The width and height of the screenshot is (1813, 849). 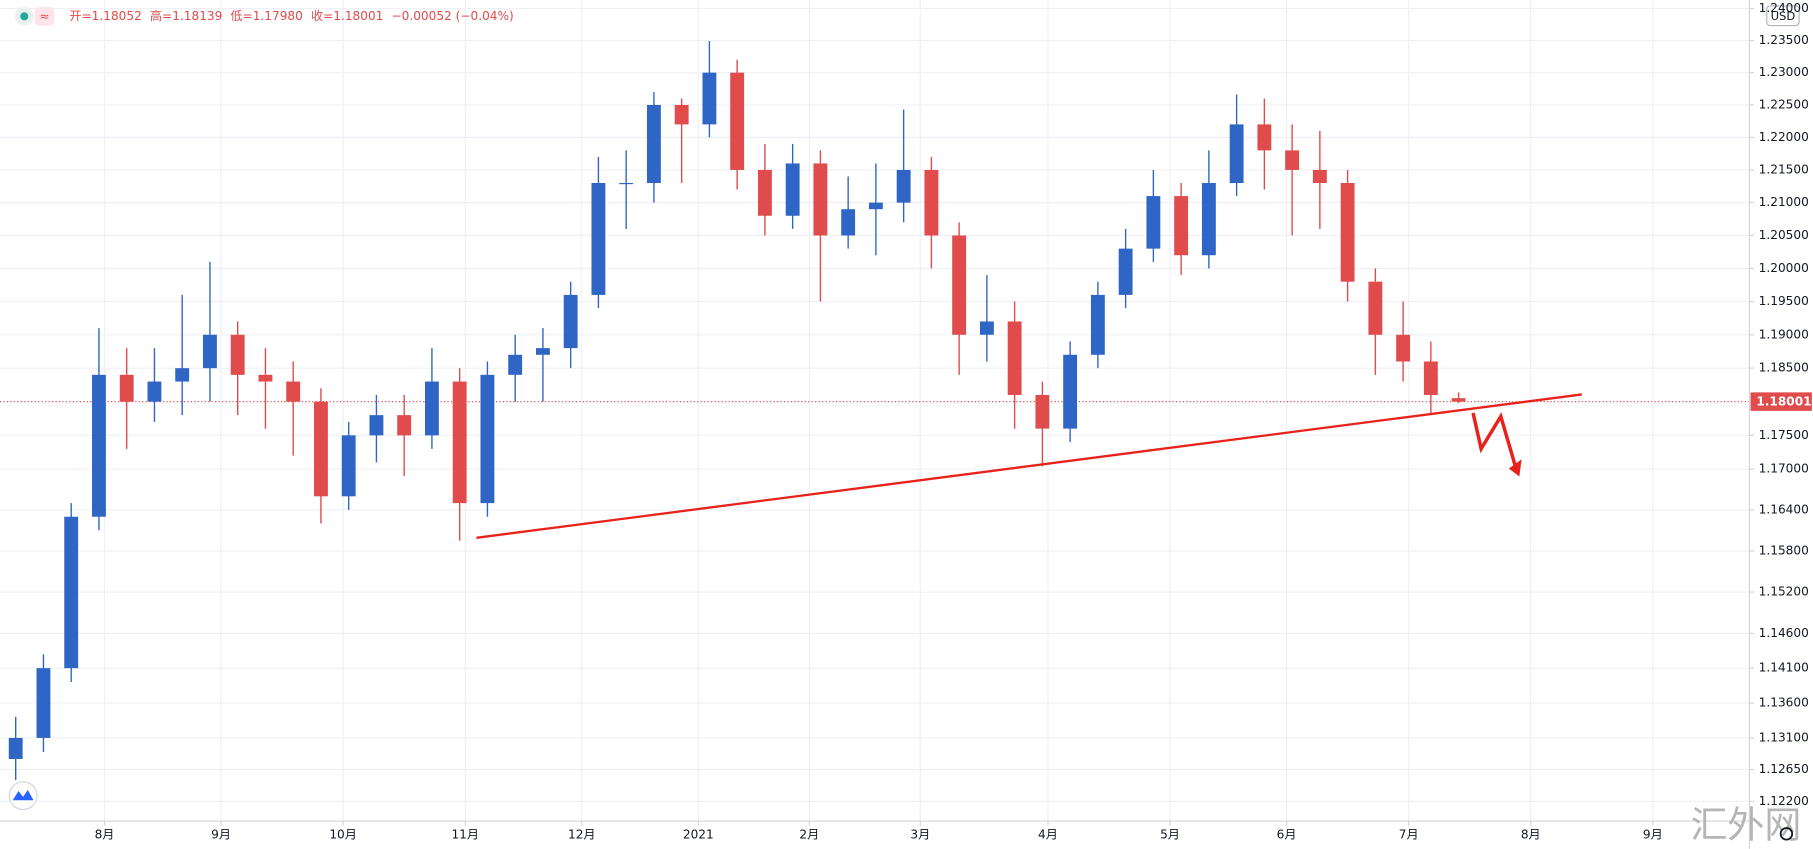 I want to click on legend-item: 低=1.17980, so click(x=266, y=16).